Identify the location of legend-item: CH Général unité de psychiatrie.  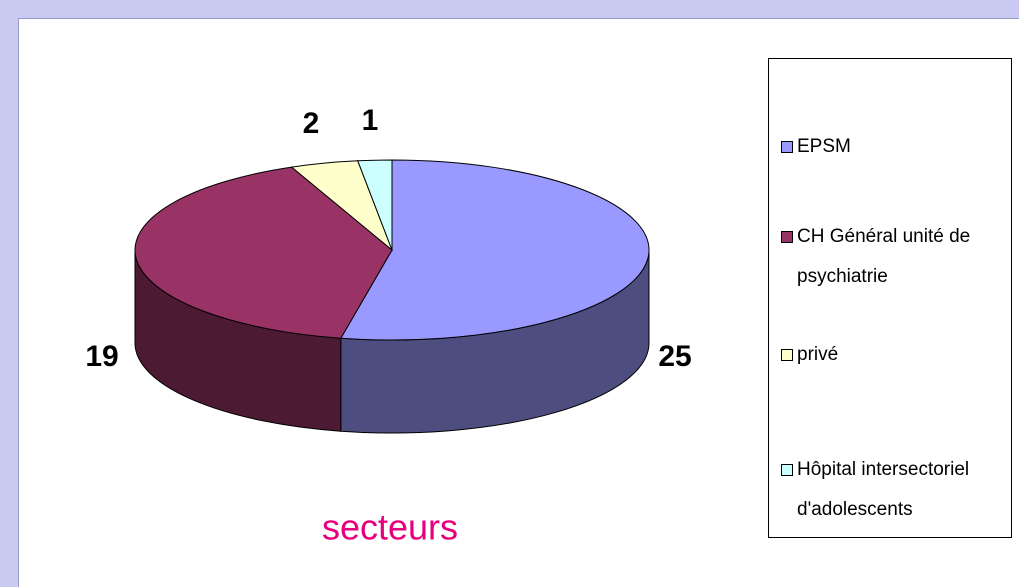
(895, 257).